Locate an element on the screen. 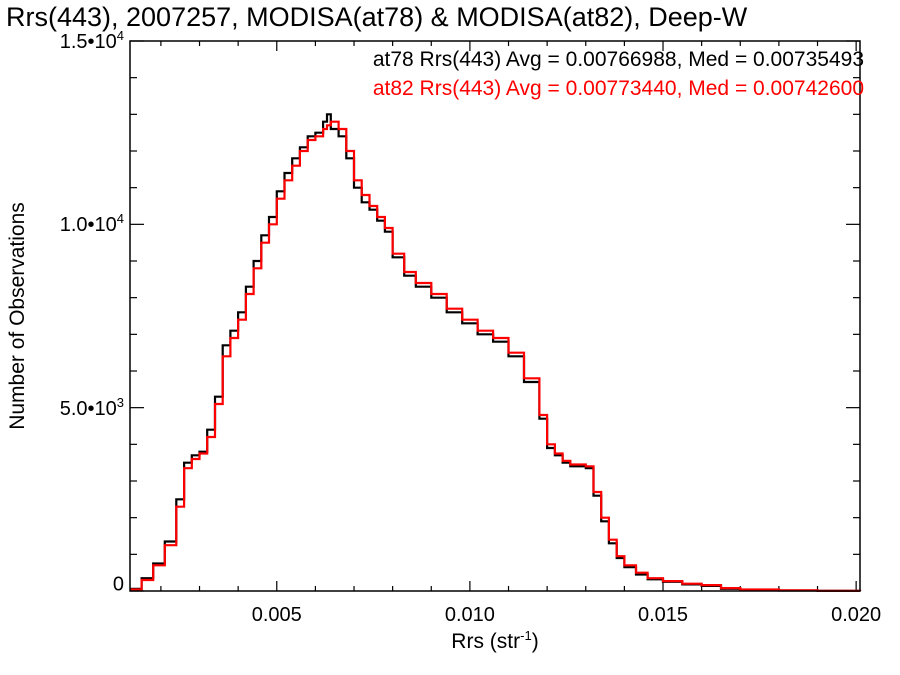 The height and width of the screenshot is (675, 900). y-tick-label-exponent: 3 is located at coordinates (120, 402).